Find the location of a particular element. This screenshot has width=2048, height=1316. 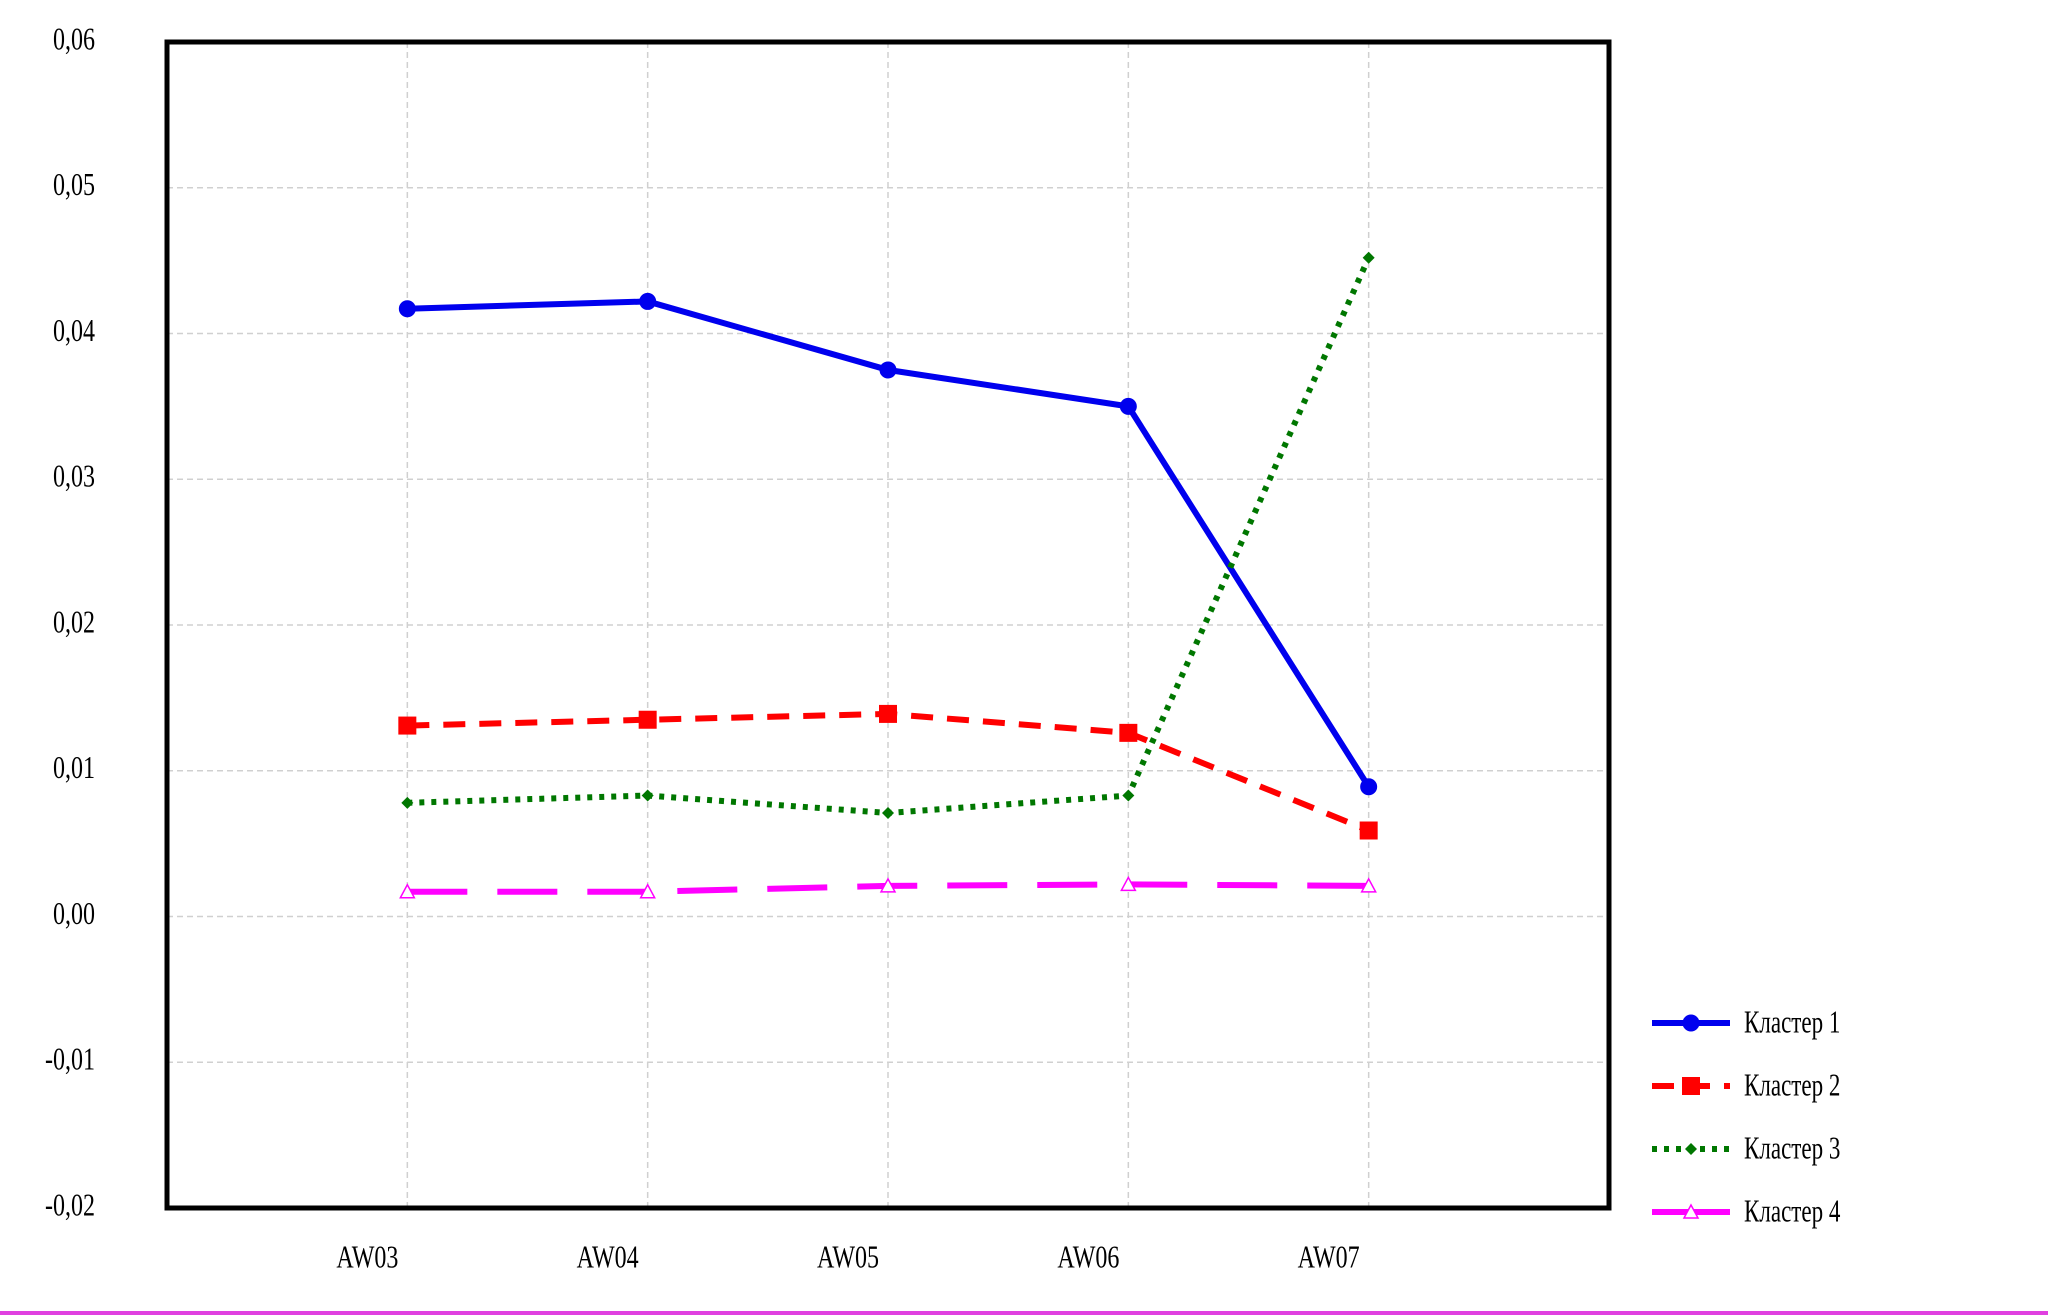

legend-label: Кластер 3 is located at coordinates (1792, 1149).